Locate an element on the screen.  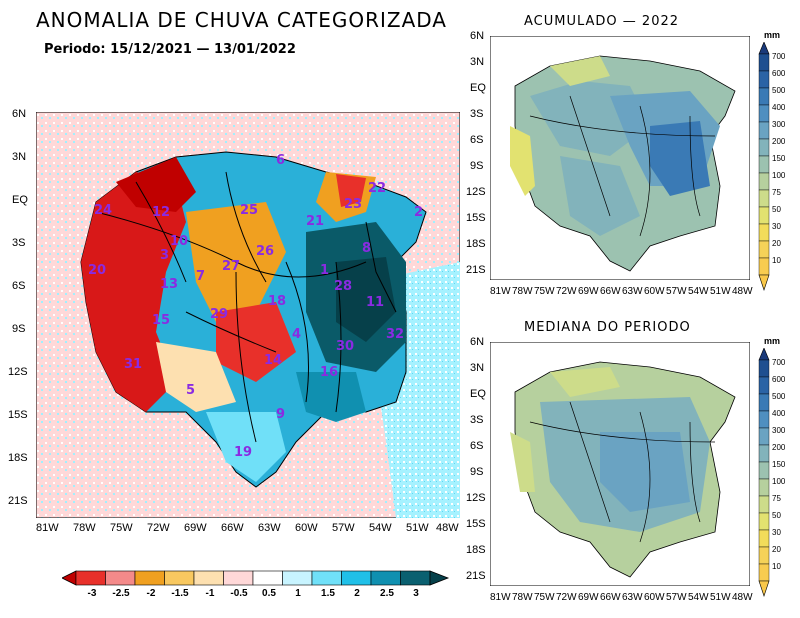
svg-text: 29 is located at coordinates (219, 314).